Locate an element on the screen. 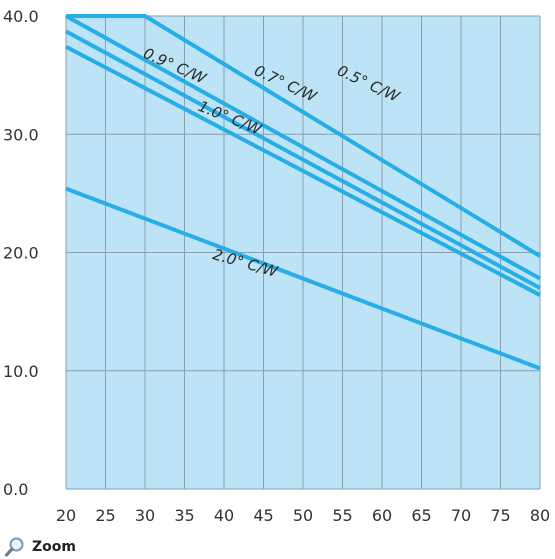 The image size is (555, 559). zoom-label: Zoom is located at coordinates (54, 547).